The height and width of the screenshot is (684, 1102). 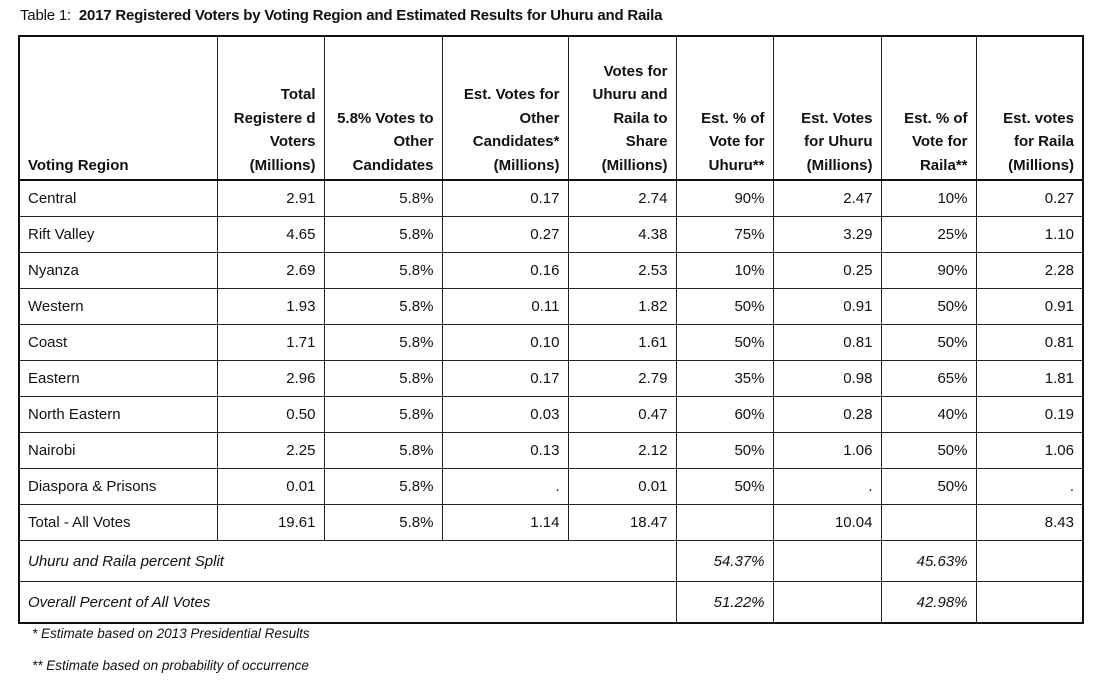 I want to click on column-header: 5.8% Votes to Other Candidates, so click(x=383, y=108).